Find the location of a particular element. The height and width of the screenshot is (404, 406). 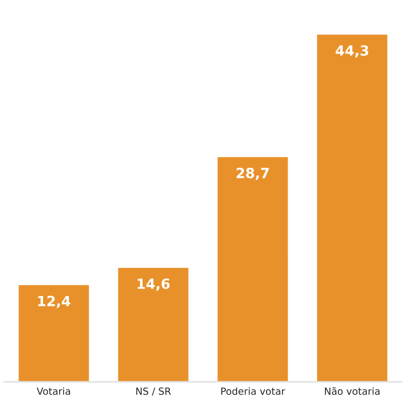

x-tick-label: Votaria is located at coordinates (53, 391).